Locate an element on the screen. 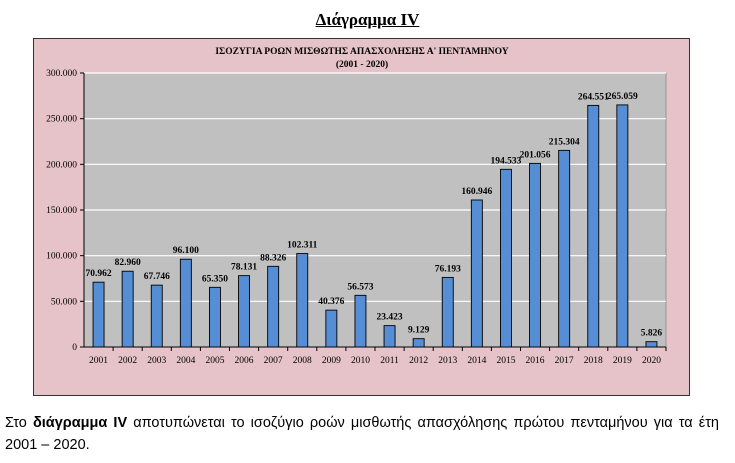 Image resolution: width=735 pixels, height=463 pixels. x-tick-label: 2015 is located at coordinates (505, 361).